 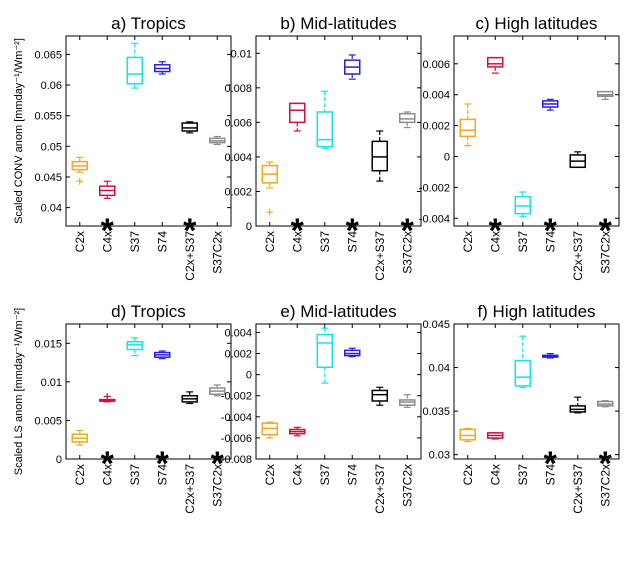 I want to click on panel-title: c) High latitudes, so click(x=537, y=23).